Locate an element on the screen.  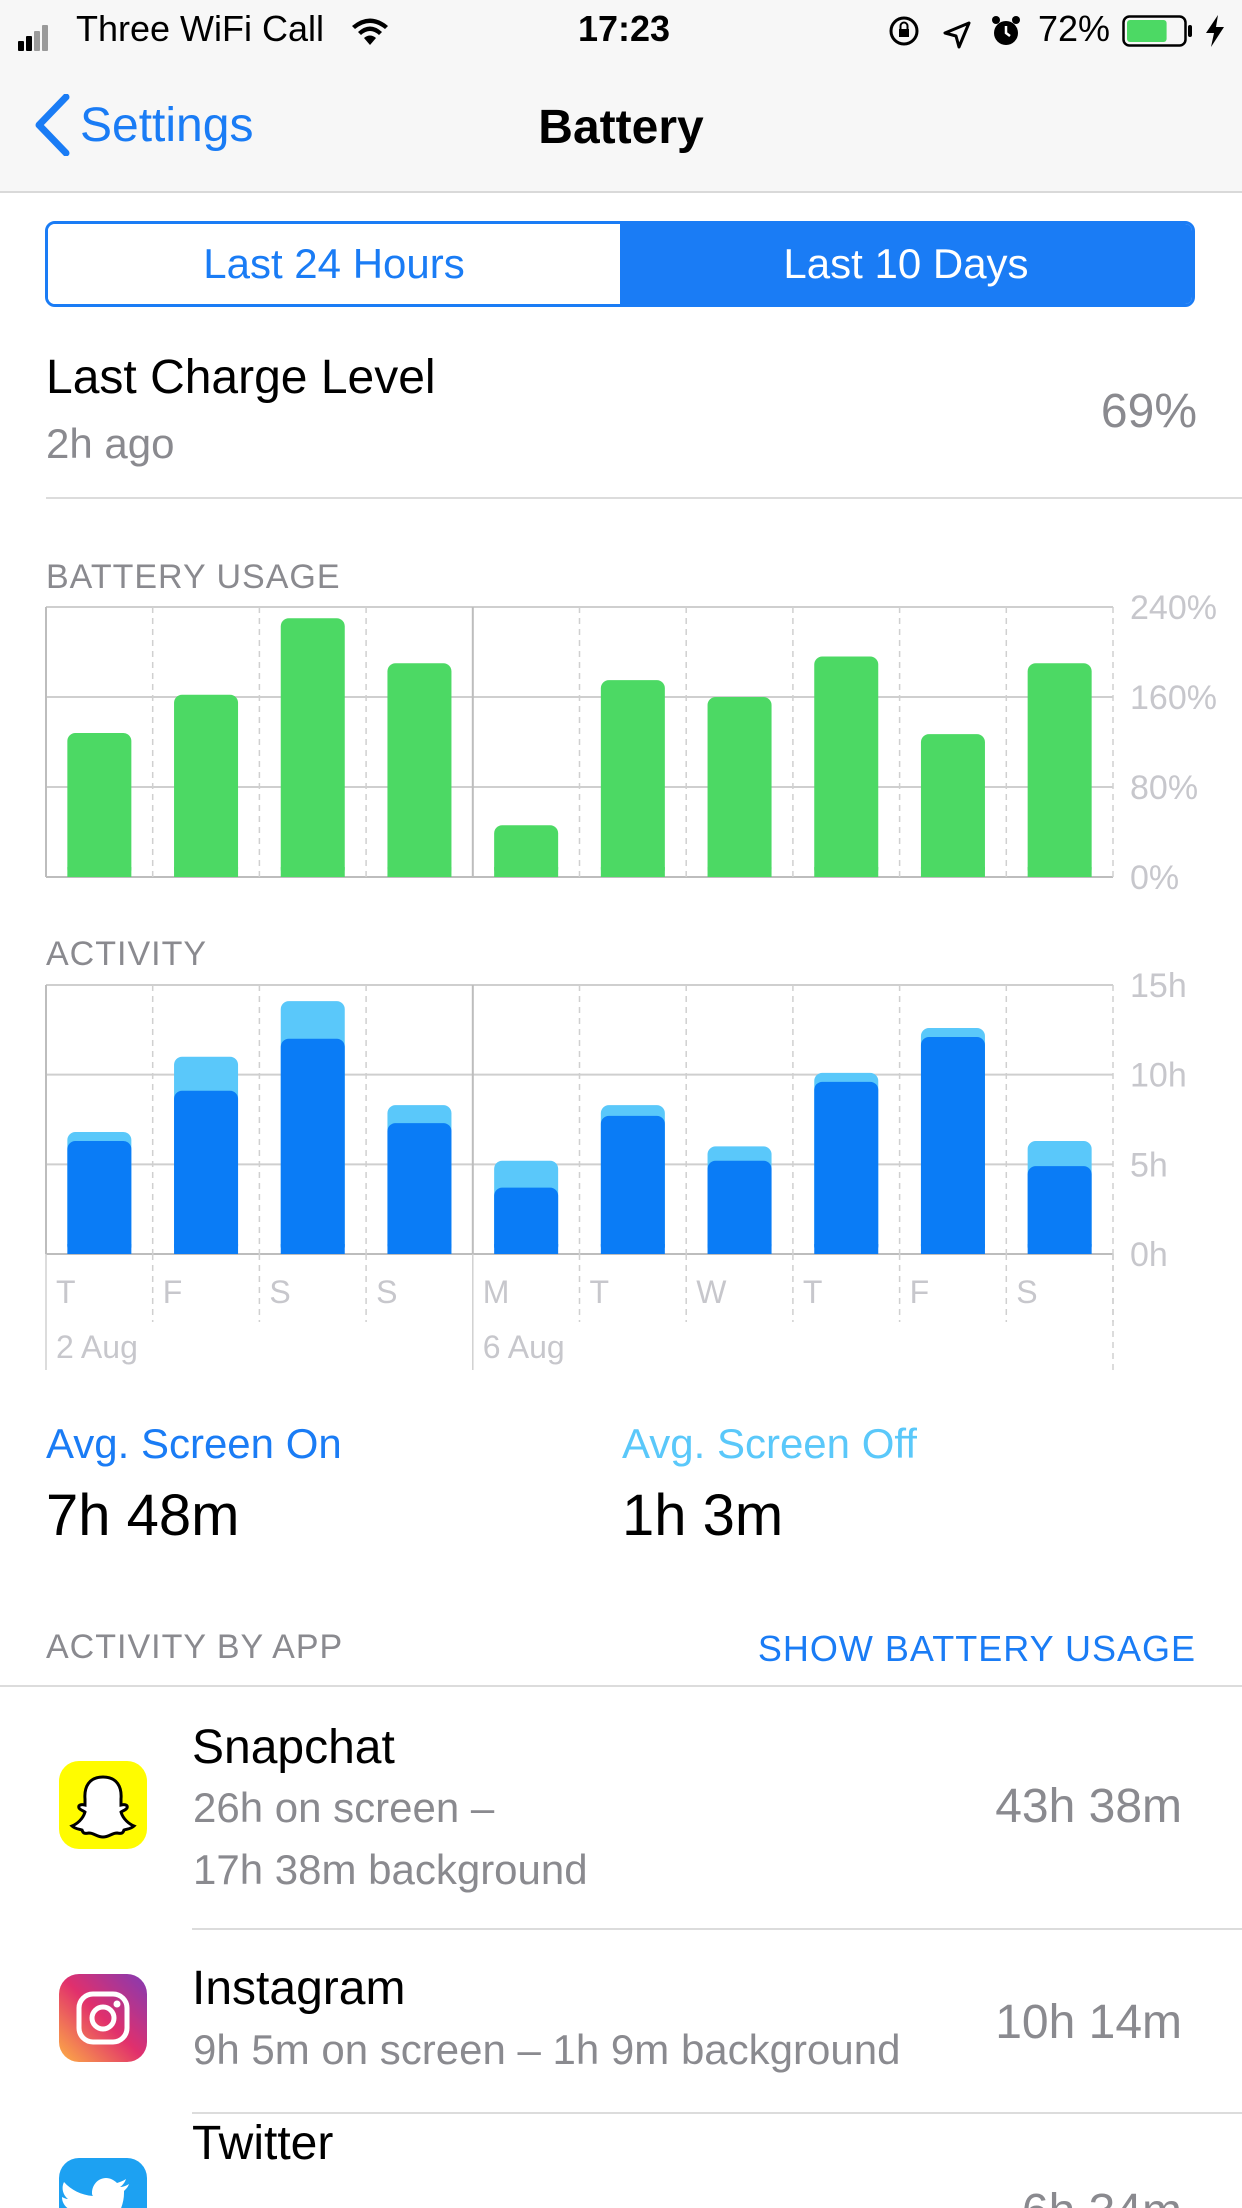
battery-percent: 72% is located at coordinates (1074, 28).